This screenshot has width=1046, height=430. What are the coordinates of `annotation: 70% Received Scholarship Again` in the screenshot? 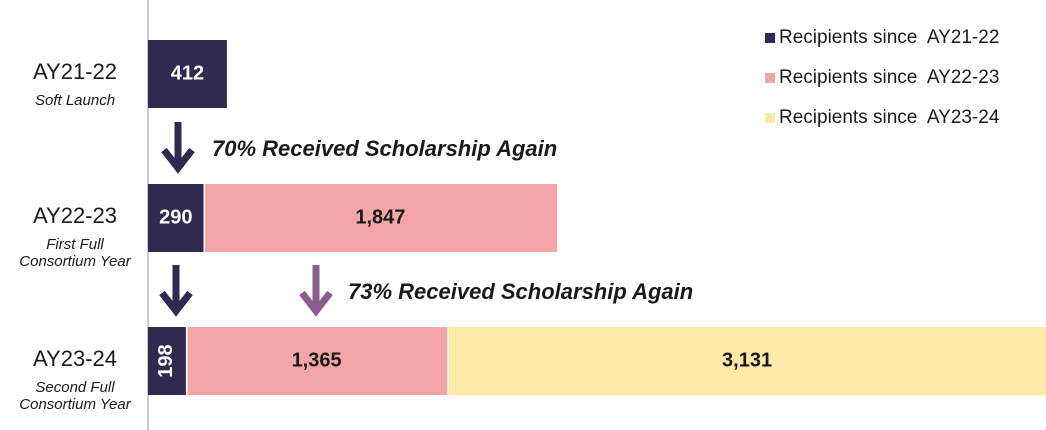 It's located at (384, 148).